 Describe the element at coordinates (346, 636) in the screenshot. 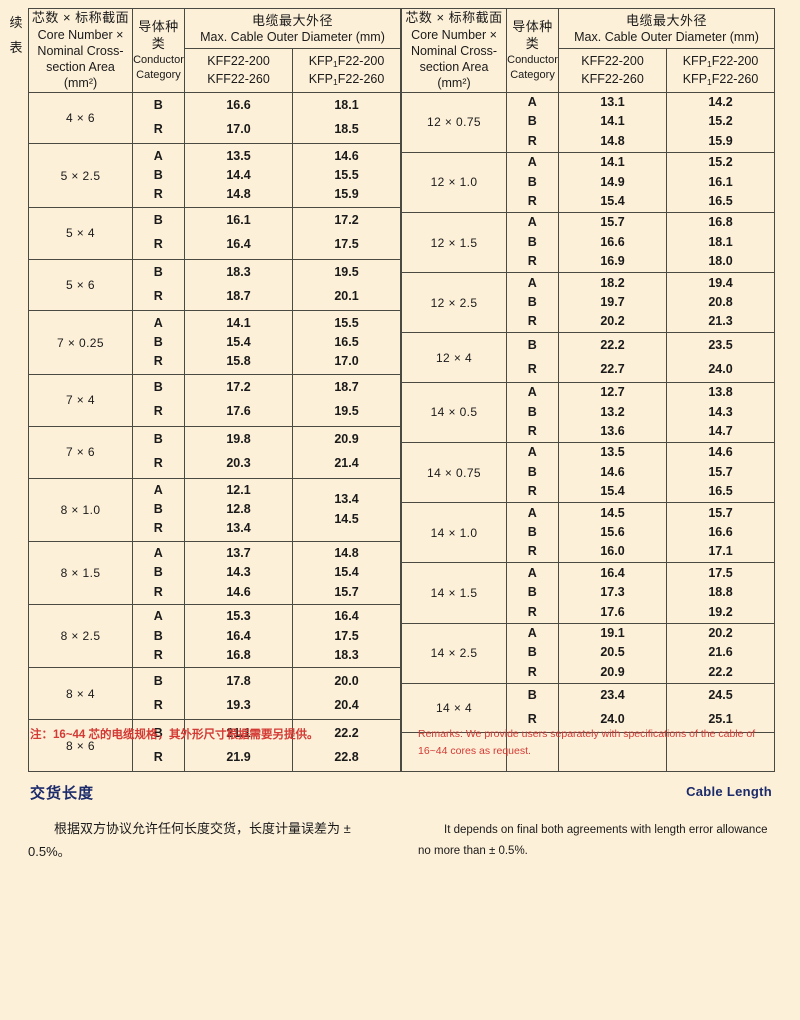

I see `cell-kfp1f22-diameter: 16.4 17.5 18.3` at that location.